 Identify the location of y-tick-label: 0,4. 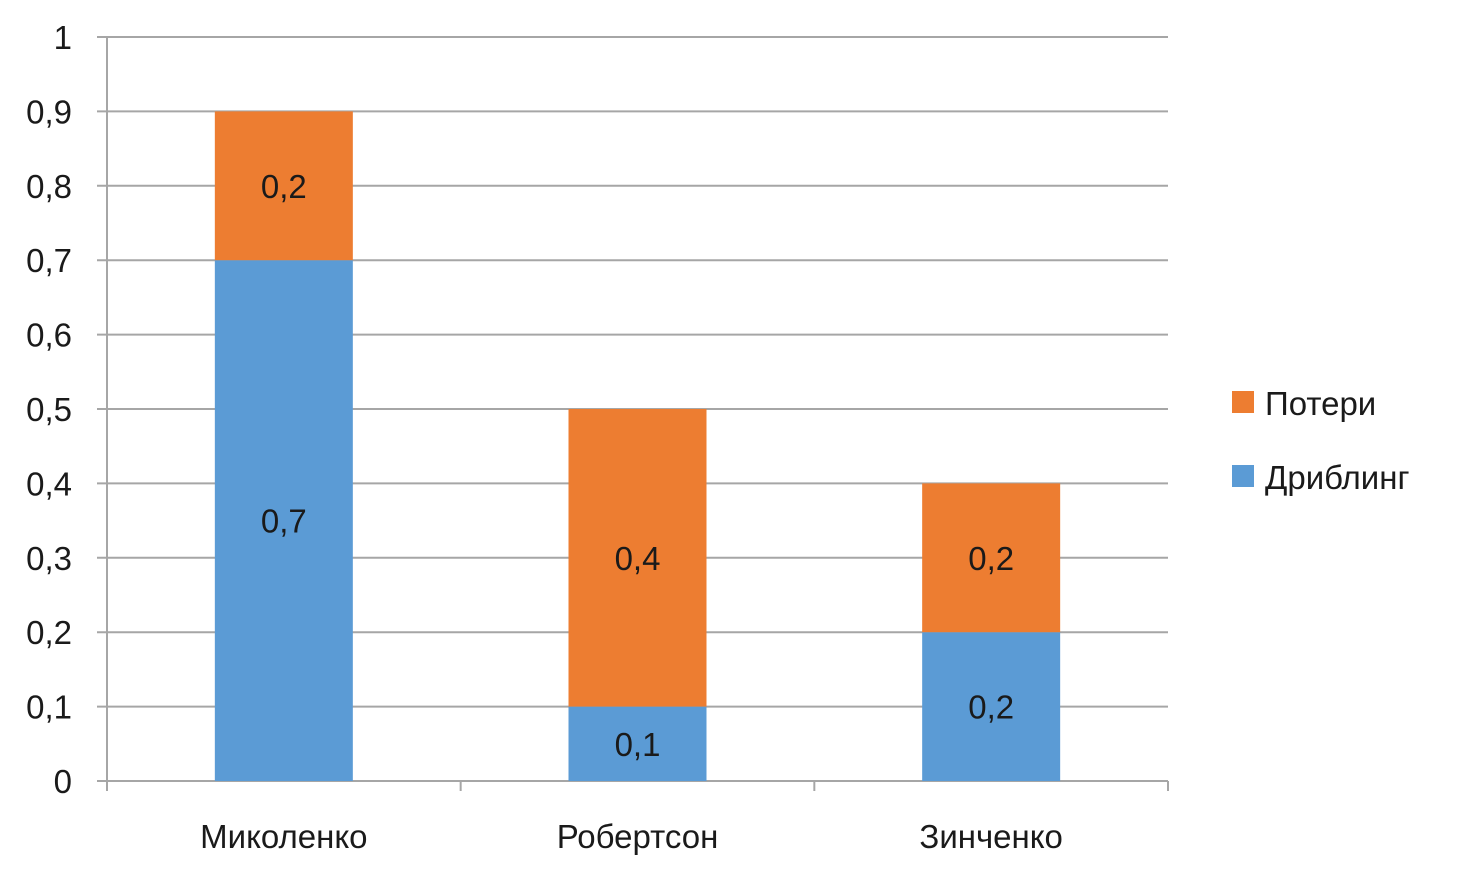
(49, 483).